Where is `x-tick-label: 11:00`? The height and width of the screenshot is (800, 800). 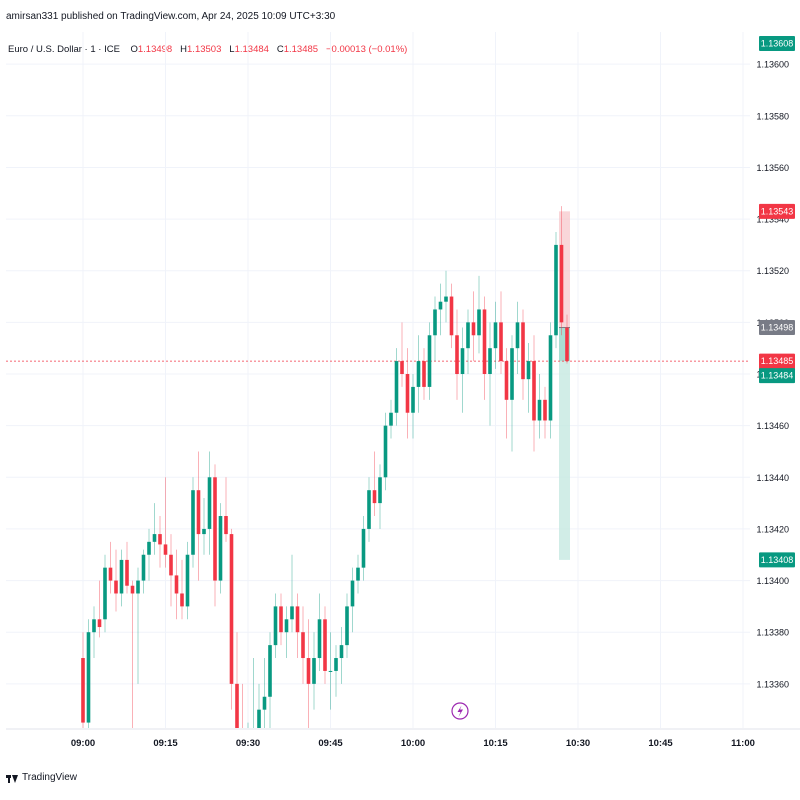 x-tick-label: 11:00 is located at coordinates (743, 743).